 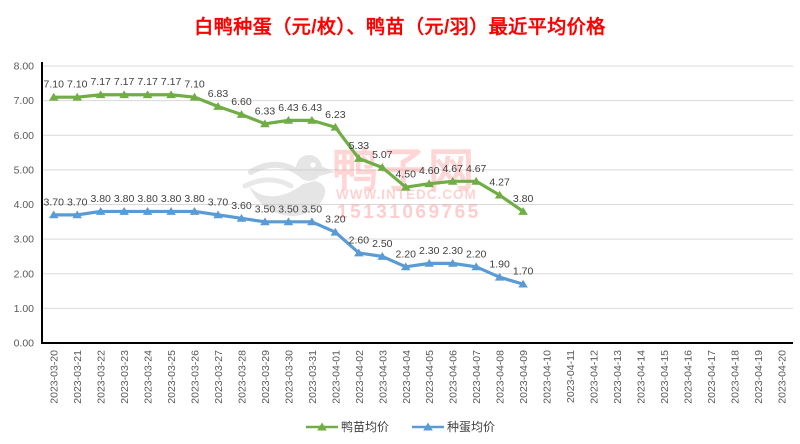 I want to click on legend-item-duckling-avg-price: 鸭苗均价, so click(x=347, y=426).